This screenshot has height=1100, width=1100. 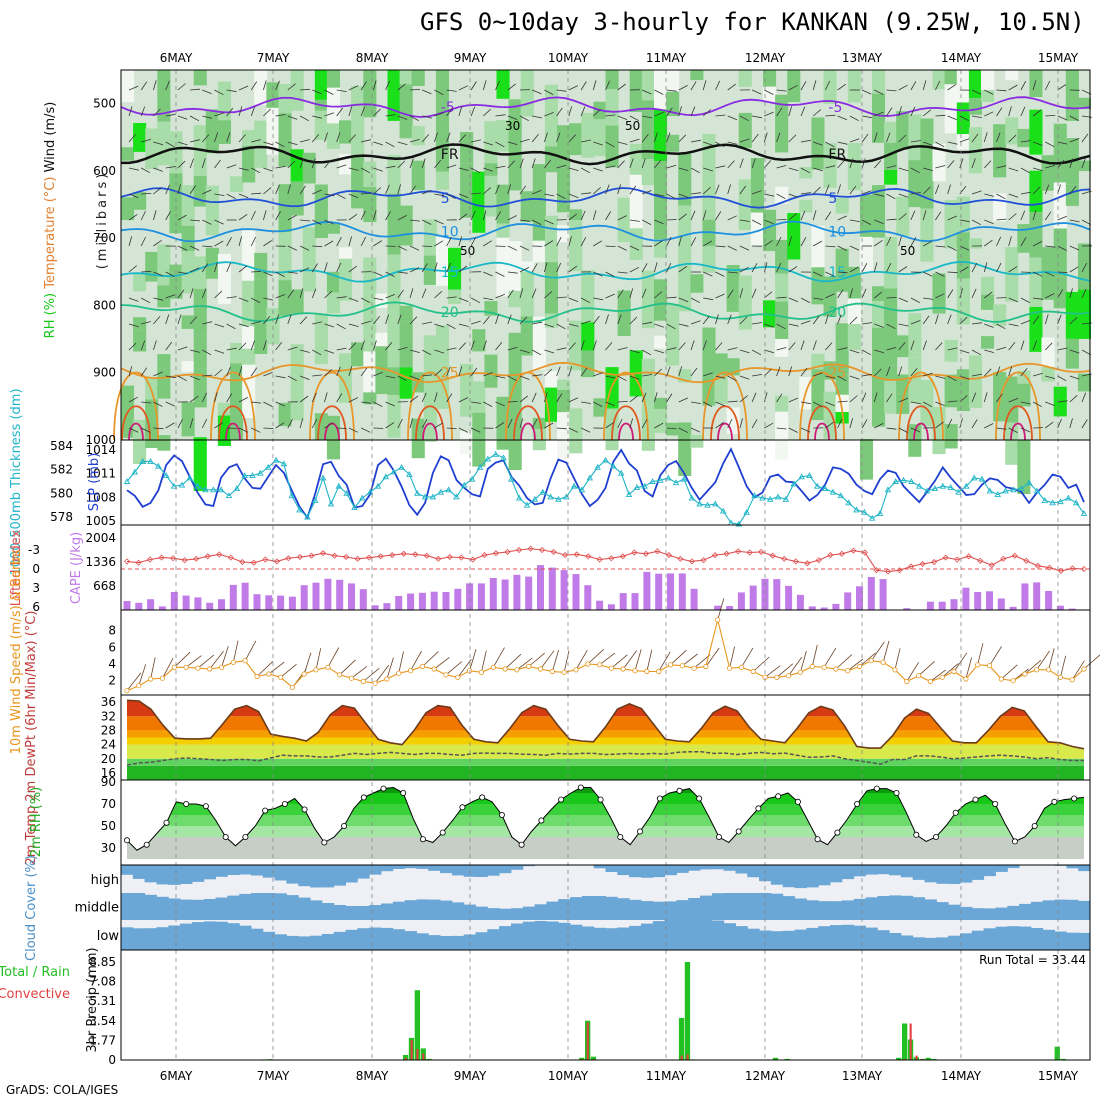 What do you see at coordinates (605, 809) in the screenshot?
I see `rh-band` at bounding box center [605, 809].